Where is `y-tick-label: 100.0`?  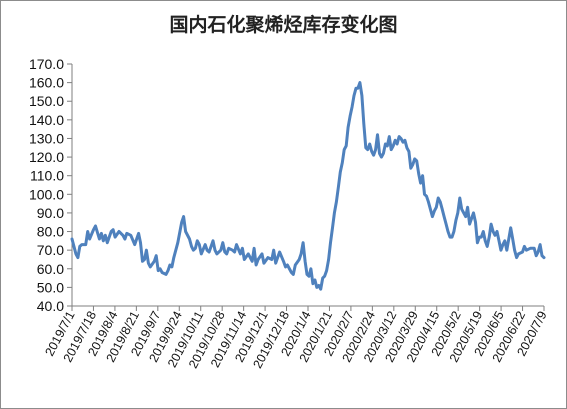
y-tick-label: 100.0 is located at coordinates (46, 194).